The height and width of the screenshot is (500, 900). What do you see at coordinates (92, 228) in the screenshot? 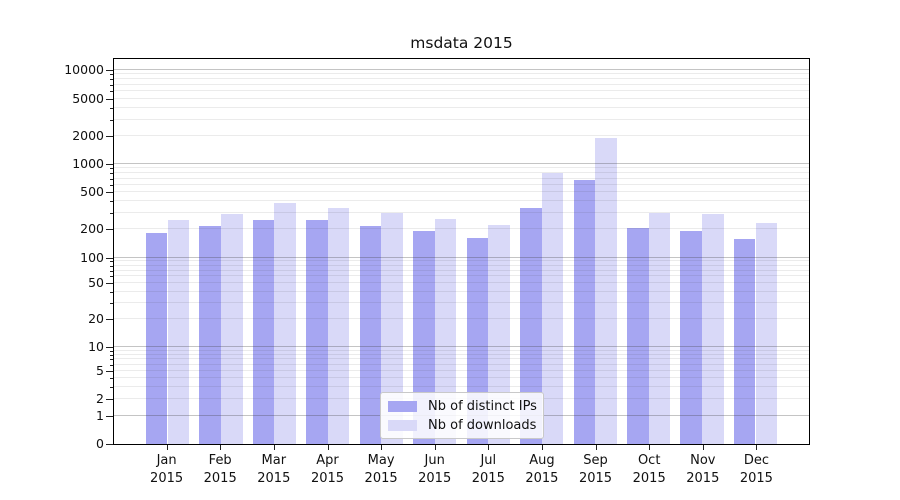
I see `y-tick-label-200: 200` at bounding box center [92, 228].